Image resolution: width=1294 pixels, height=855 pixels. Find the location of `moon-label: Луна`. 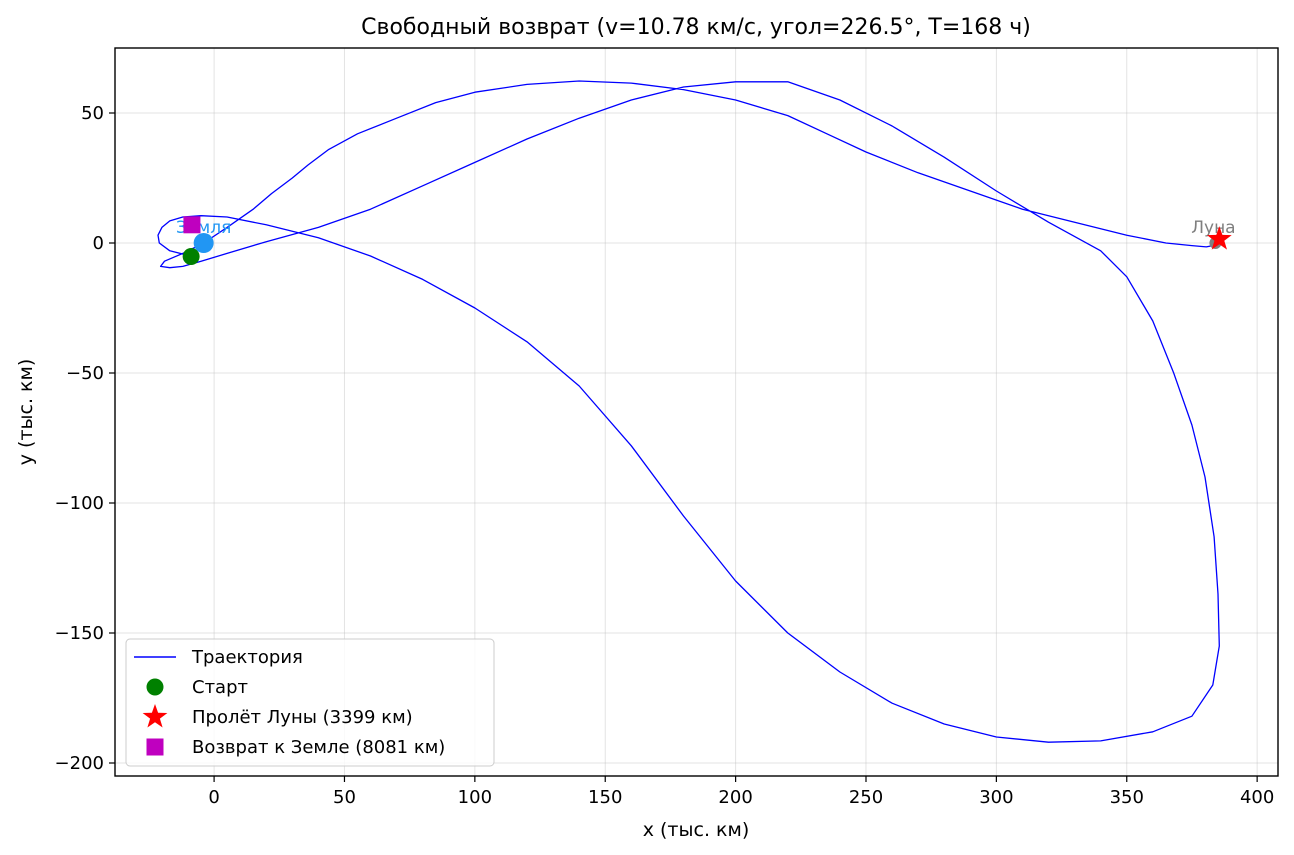

moon-label: Луна is located at coordinates (1213, 228).